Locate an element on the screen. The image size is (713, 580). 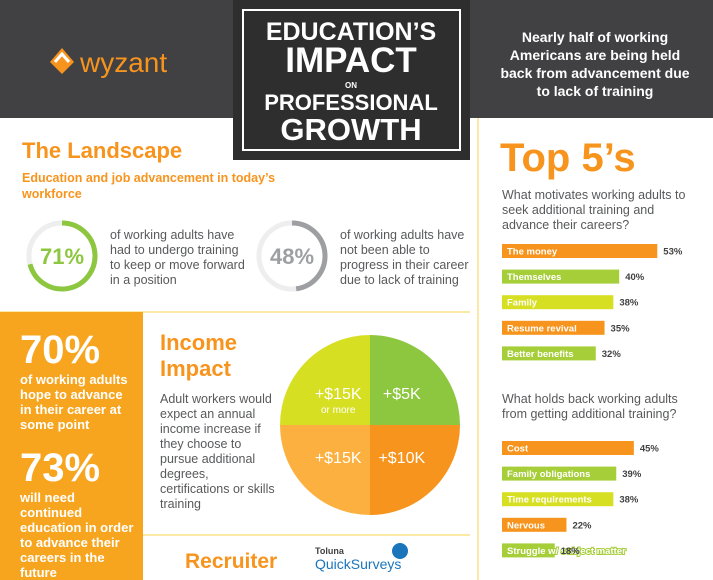
ring-label: 71% is located at coordinates (62, 256).